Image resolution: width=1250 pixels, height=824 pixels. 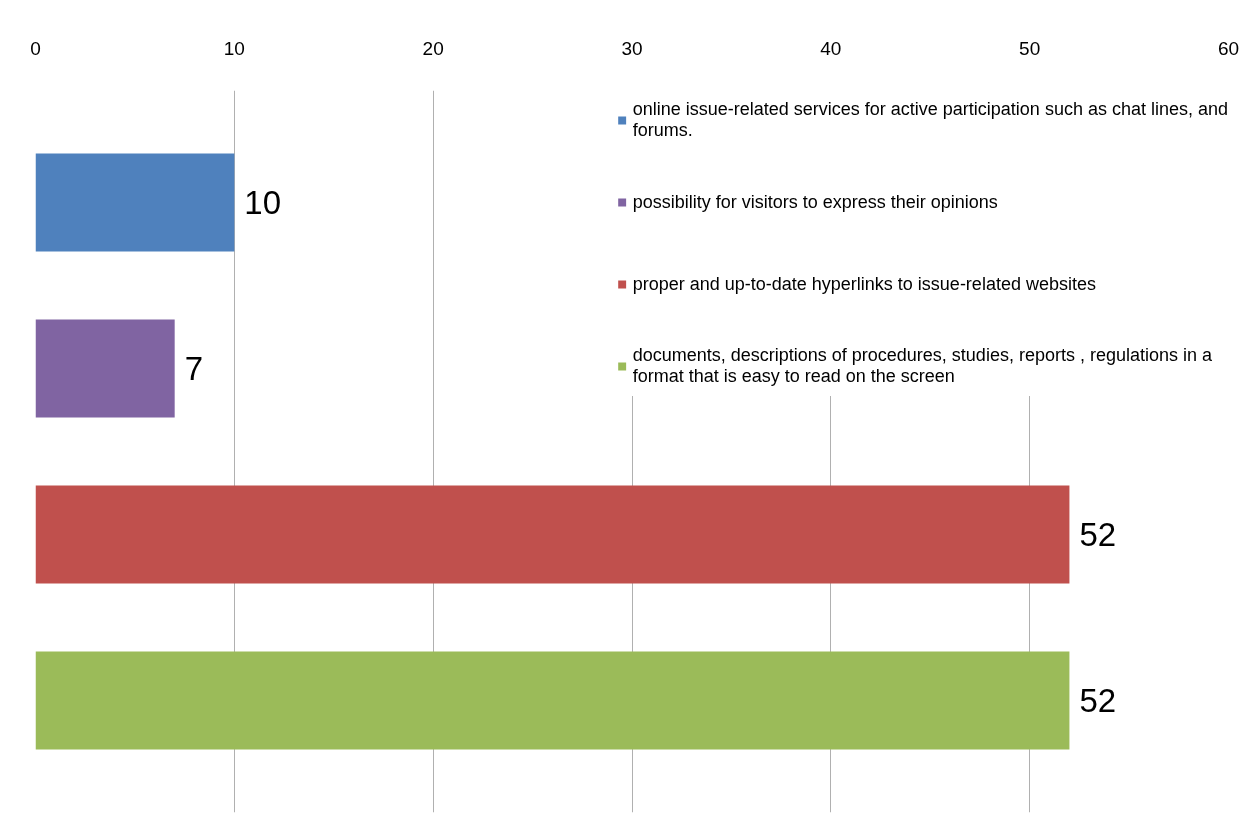 I want to click on x-tick-label: 10, so click(x=234, y=48).